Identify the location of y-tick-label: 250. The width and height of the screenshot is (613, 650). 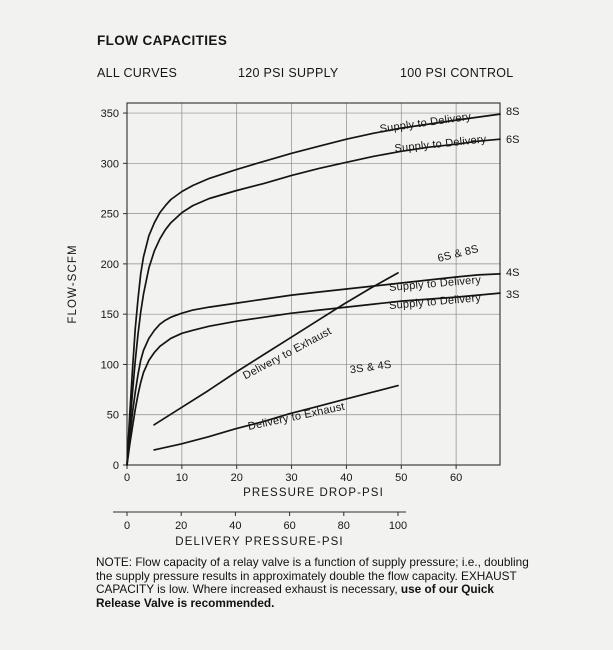
(110, 215).